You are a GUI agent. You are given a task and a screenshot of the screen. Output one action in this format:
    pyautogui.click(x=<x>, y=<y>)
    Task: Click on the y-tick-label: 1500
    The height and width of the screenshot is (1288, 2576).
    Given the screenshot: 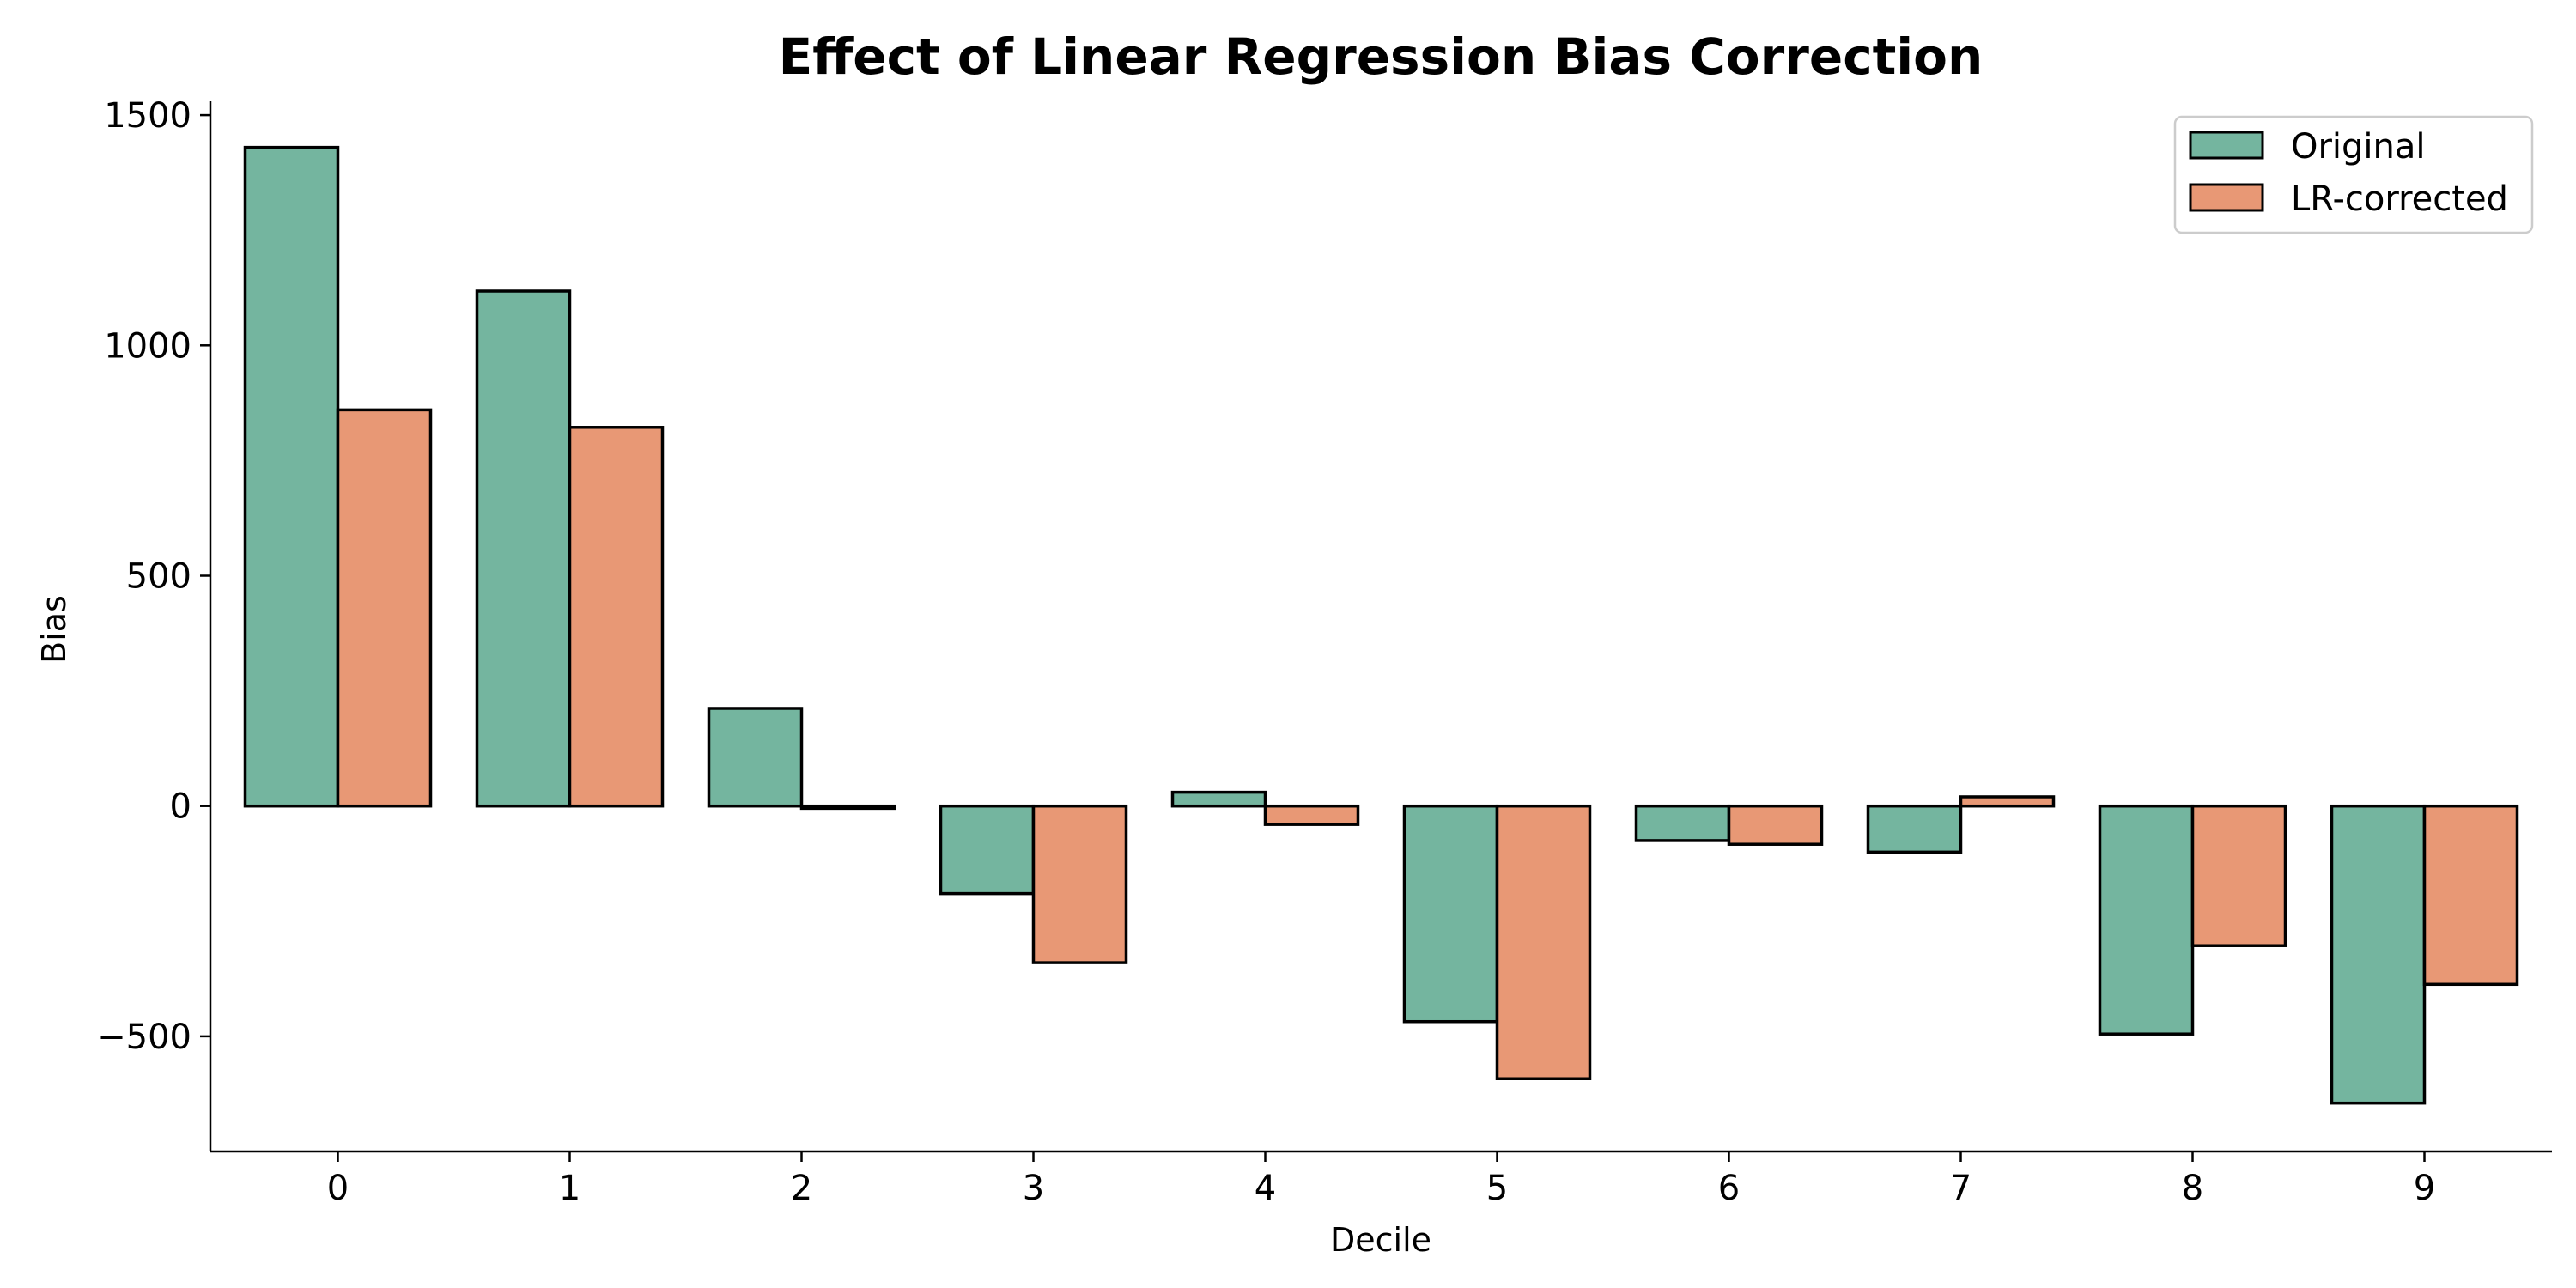 What is the action you would take?
    pyautogui.click(x=148, y=116)
    